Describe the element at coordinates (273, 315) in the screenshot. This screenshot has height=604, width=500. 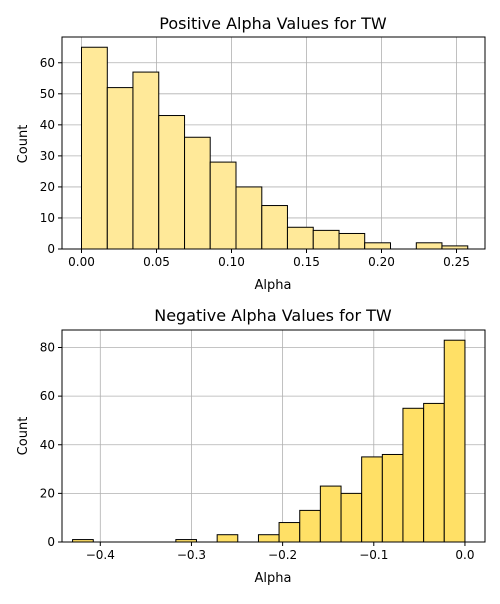
I see `chart-title: Negative Alpha Values for TW` at that location.